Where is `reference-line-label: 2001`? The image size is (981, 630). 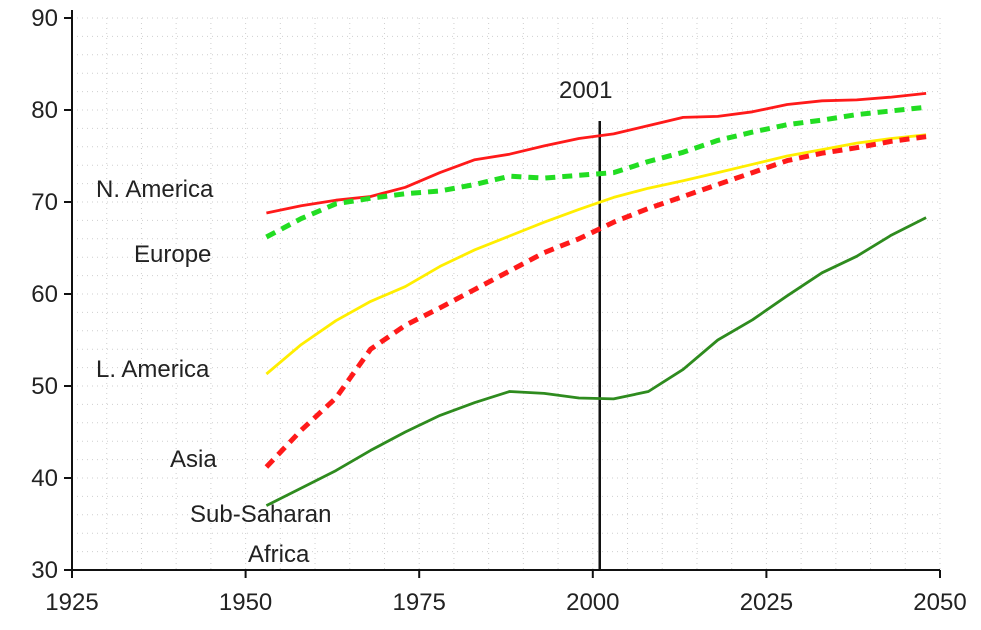
reference-line-label: 2001 is located at coordinates (585, 90).